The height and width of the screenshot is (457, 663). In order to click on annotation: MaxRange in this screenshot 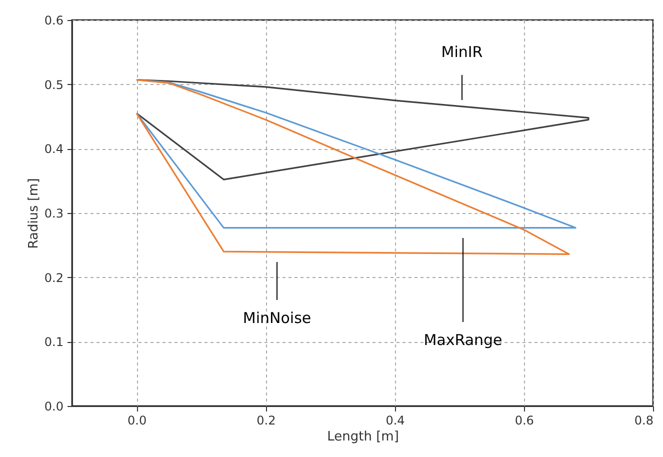, I will do `click(463, 340)`.